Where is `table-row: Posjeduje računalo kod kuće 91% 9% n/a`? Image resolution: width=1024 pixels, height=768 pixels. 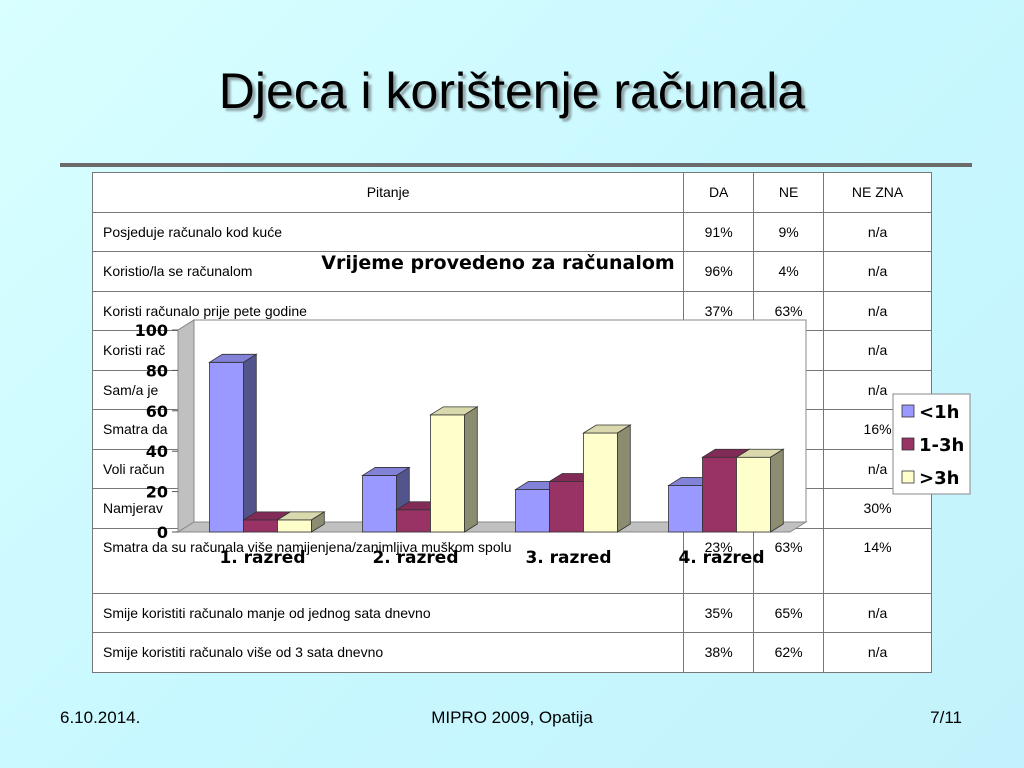 table-row: Posjeduje računalo kod kuće 91% 9% n/a is located at coordinates (511, 231).